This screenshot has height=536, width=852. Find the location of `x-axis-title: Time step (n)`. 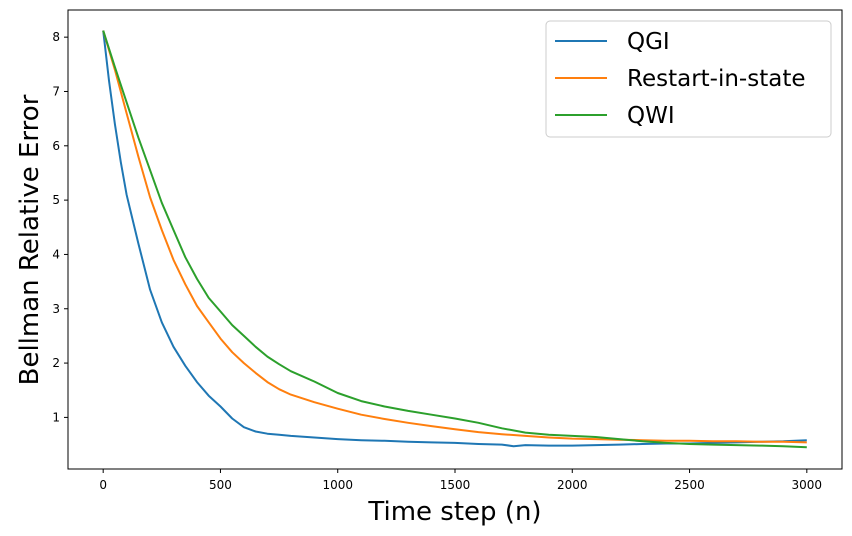

x-axis-title: Time step (n) is located at coordinates (454, 512).